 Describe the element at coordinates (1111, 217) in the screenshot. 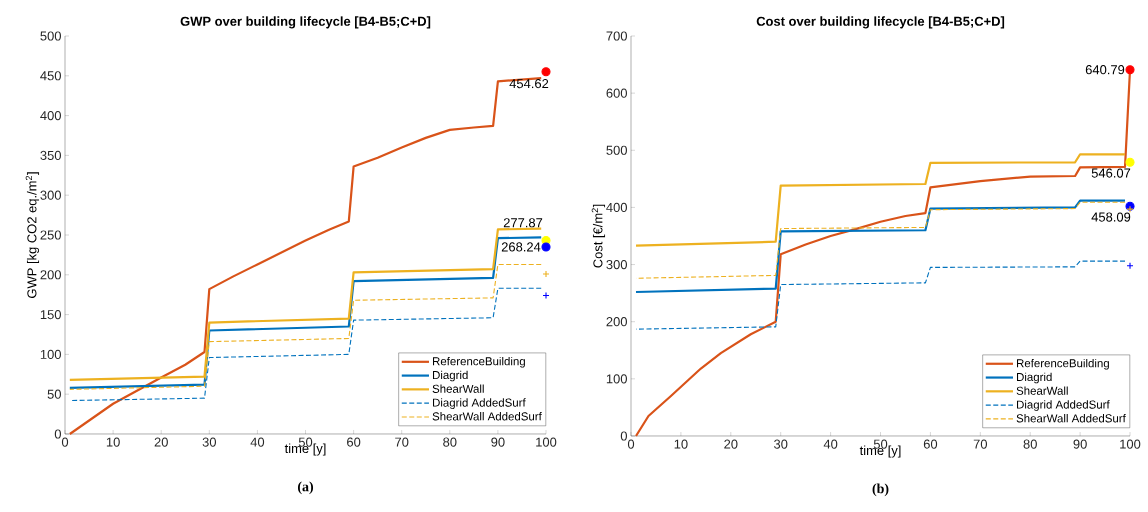

I see `annotation: 458.09` at that location.